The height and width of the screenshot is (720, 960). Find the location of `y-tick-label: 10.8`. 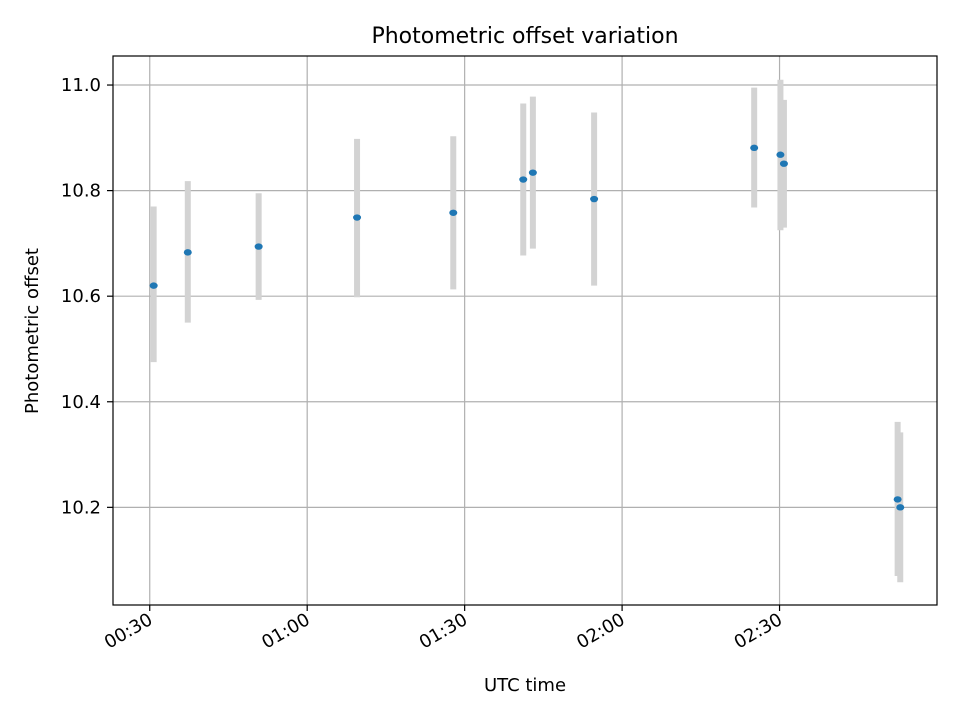

y-tick-label: 10.8 is located at coordinates (81, 191).